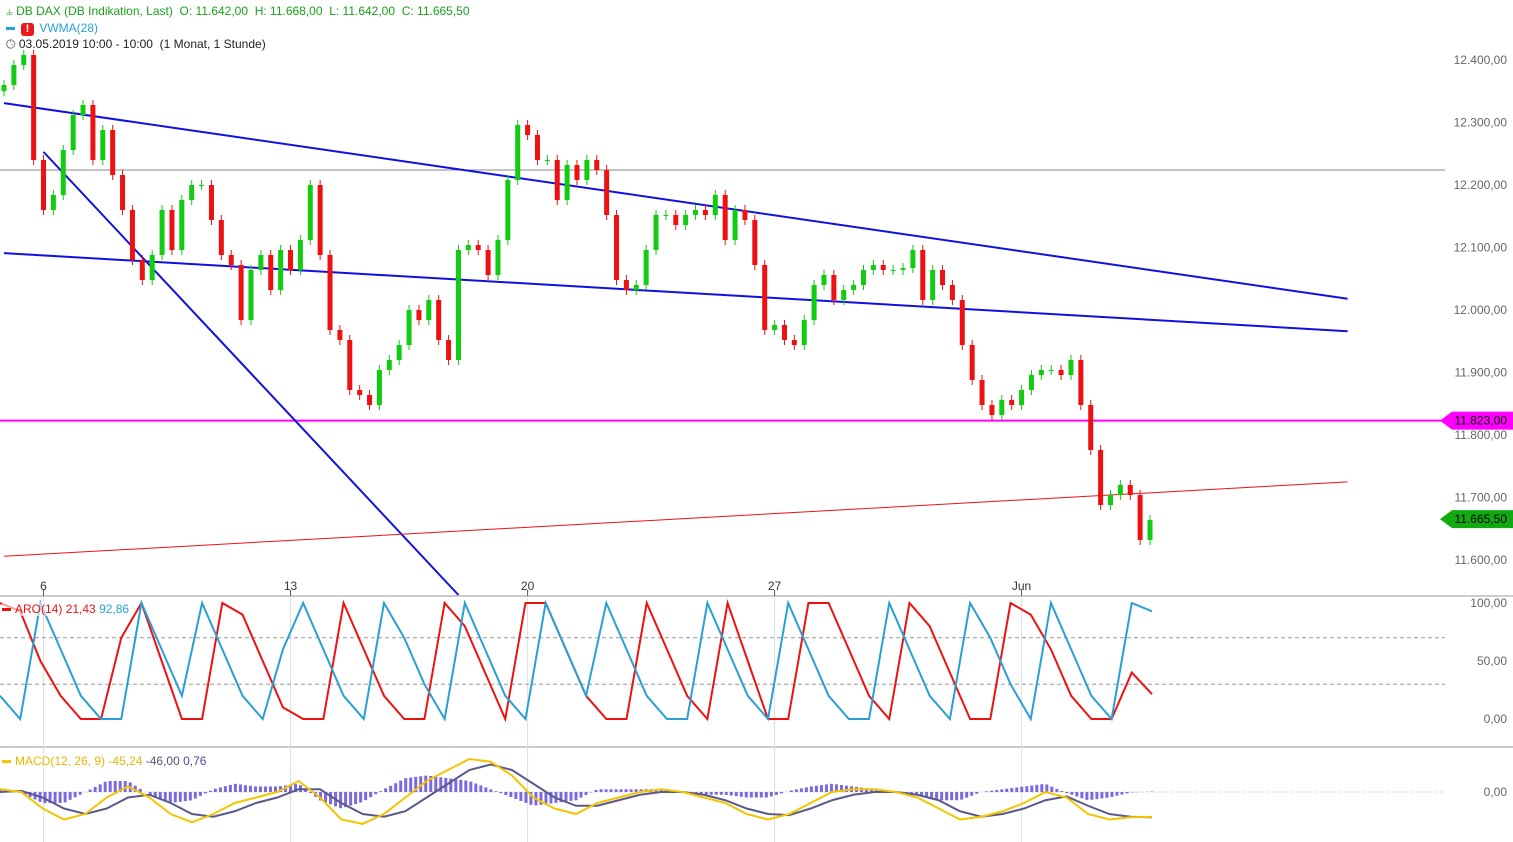 Image resolution: width=1513 pixels, height=842 pixels. Describe the element at coordinates (1481, 435) in the screenshot. I see `y-tick-label: 11.800,00` at that location.